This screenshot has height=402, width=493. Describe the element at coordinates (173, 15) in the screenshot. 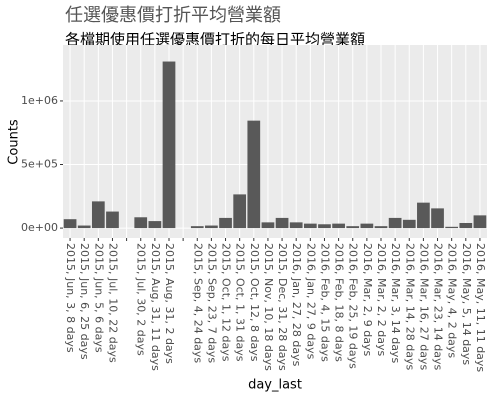

I see `chart-title: 任選優惠價打折平均營業額` at that location.